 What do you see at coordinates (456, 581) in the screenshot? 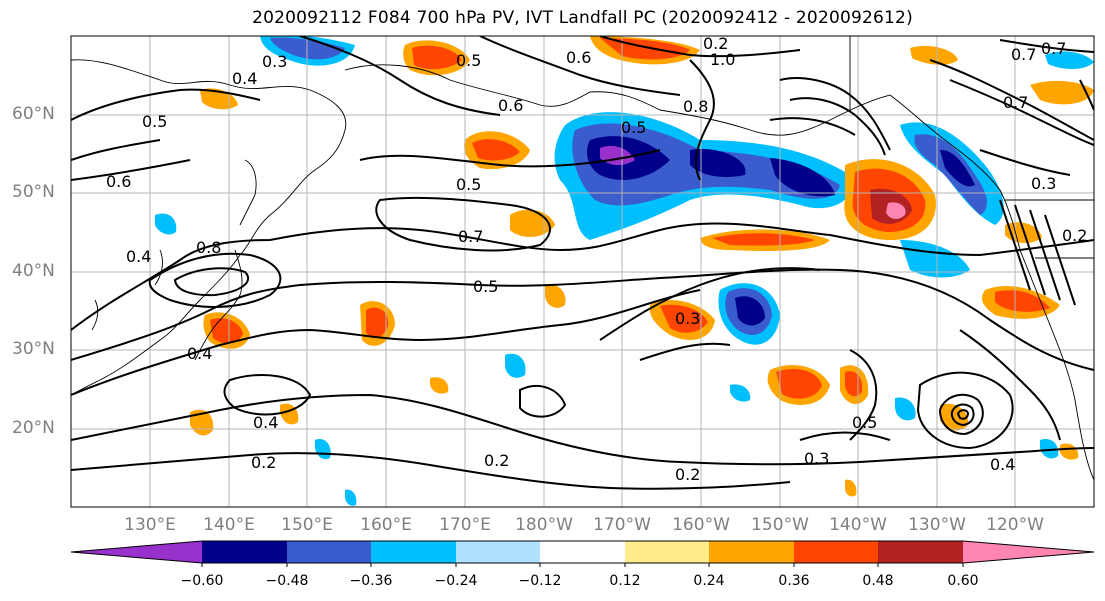
I see `colorbar-tick-label: −0.24` at bounding box center [456, 581].